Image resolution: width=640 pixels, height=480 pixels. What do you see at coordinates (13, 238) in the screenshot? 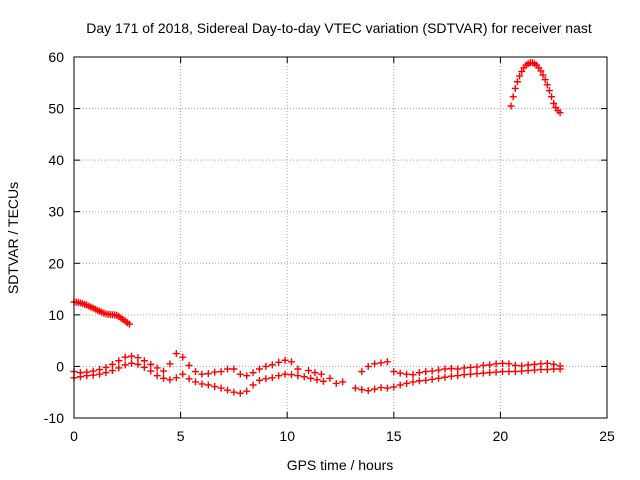
I see `y-axis-label: SDTVAR / TECUs` at bounding box center [13, 238].